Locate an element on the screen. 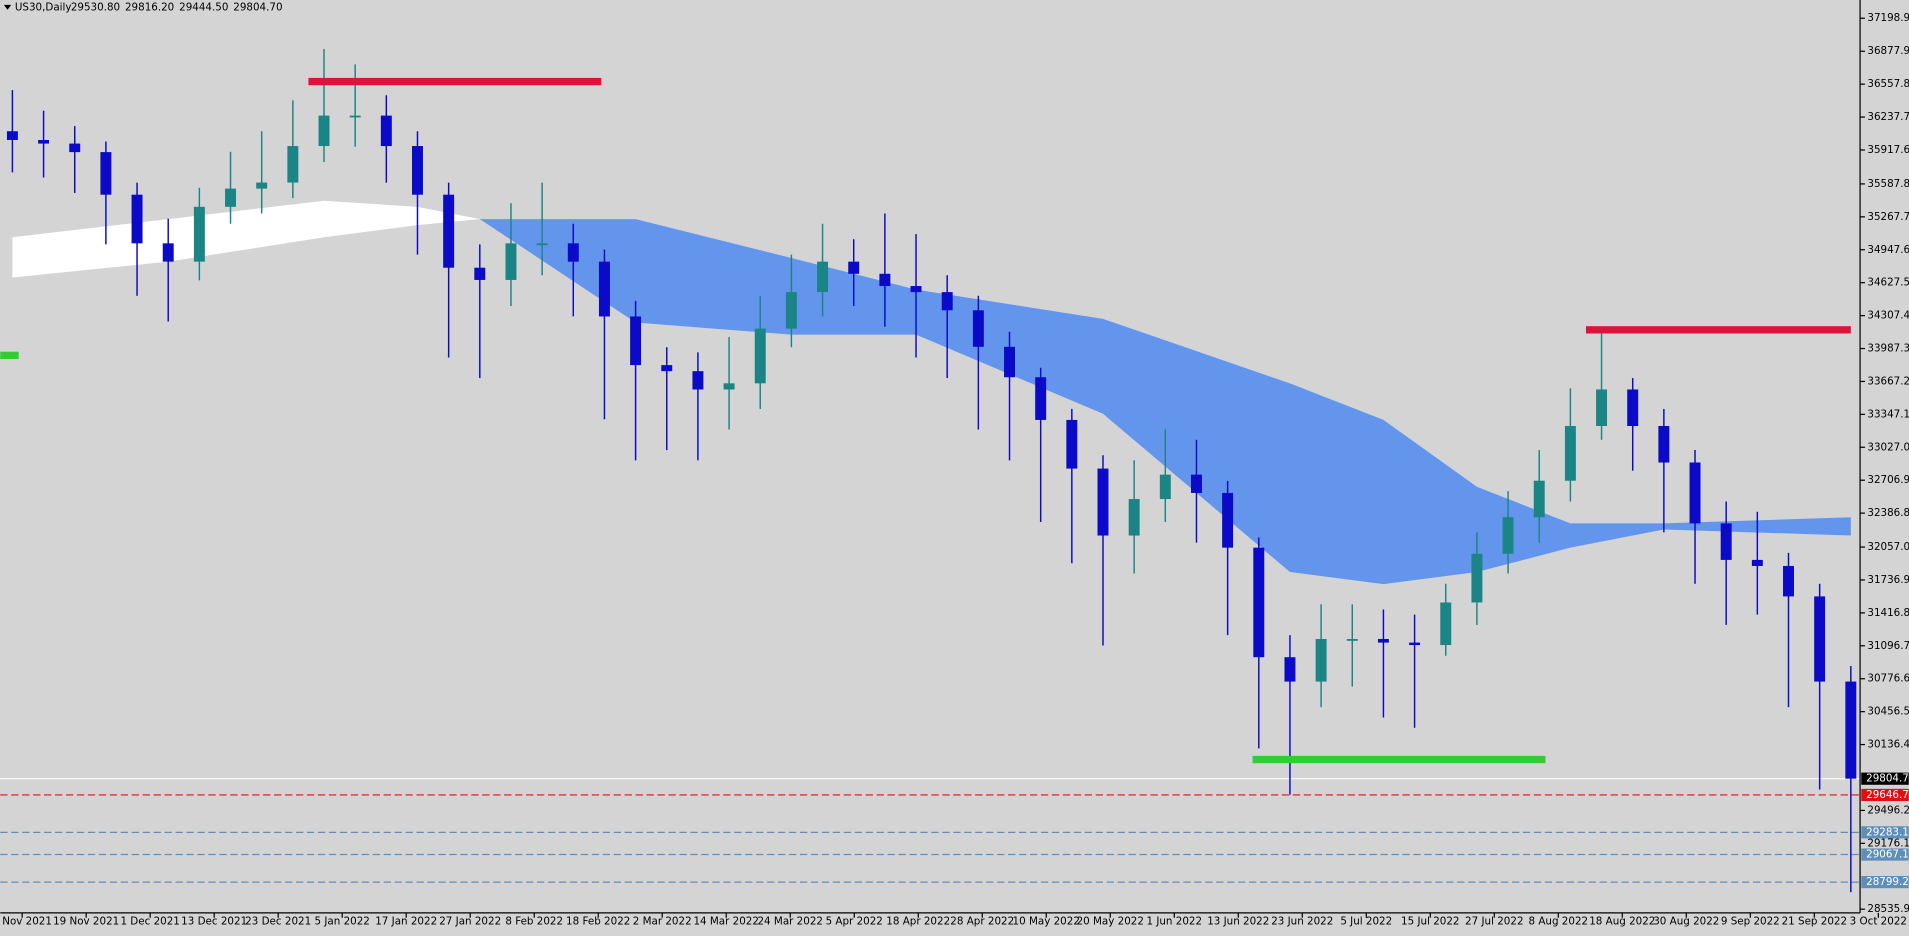  ohlc-value: 29804.70 is located at coordinates (257, 7).